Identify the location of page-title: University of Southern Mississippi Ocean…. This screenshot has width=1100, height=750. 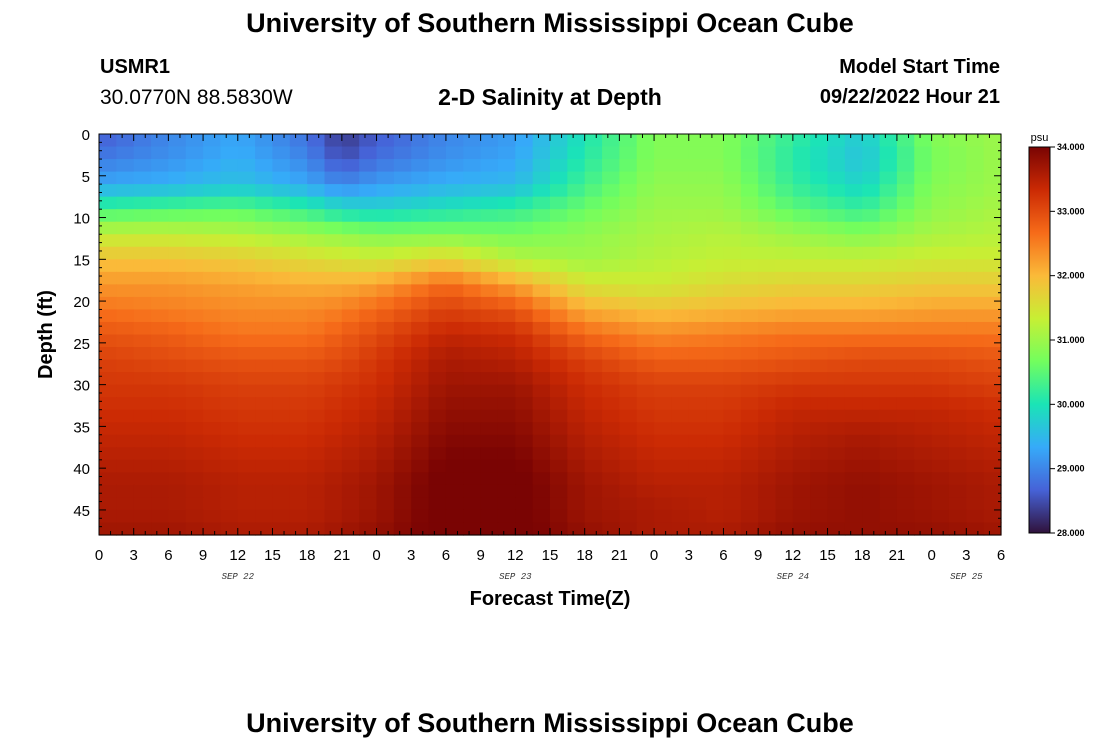
(550, 23).